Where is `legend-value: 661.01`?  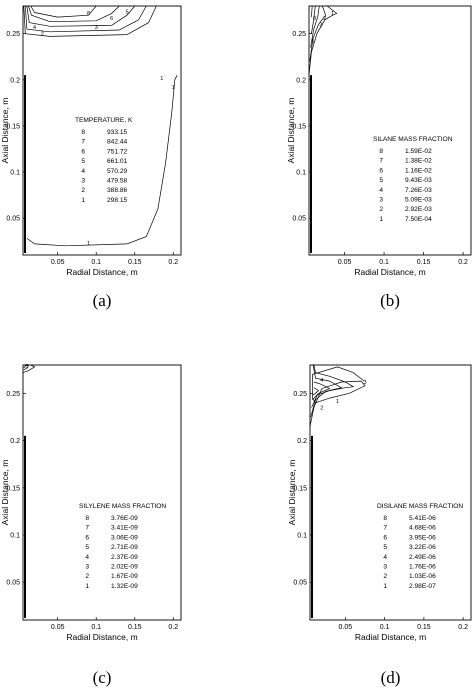
legend-value: 661.01 is located at coordinates (117, 161).